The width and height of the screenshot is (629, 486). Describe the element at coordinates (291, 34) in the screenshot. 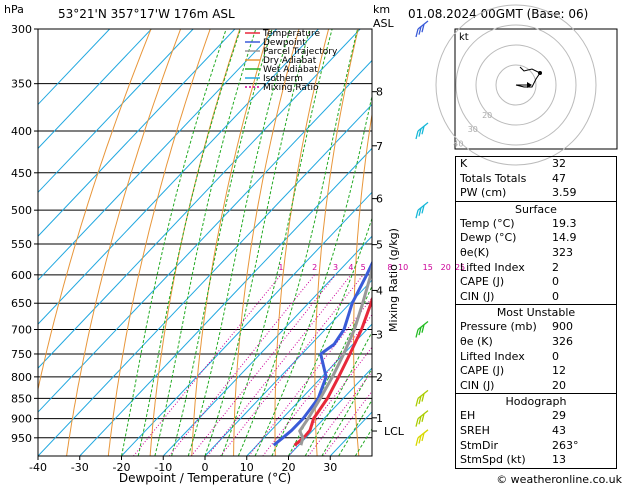

I see `legend-item: Temperature` at that location.